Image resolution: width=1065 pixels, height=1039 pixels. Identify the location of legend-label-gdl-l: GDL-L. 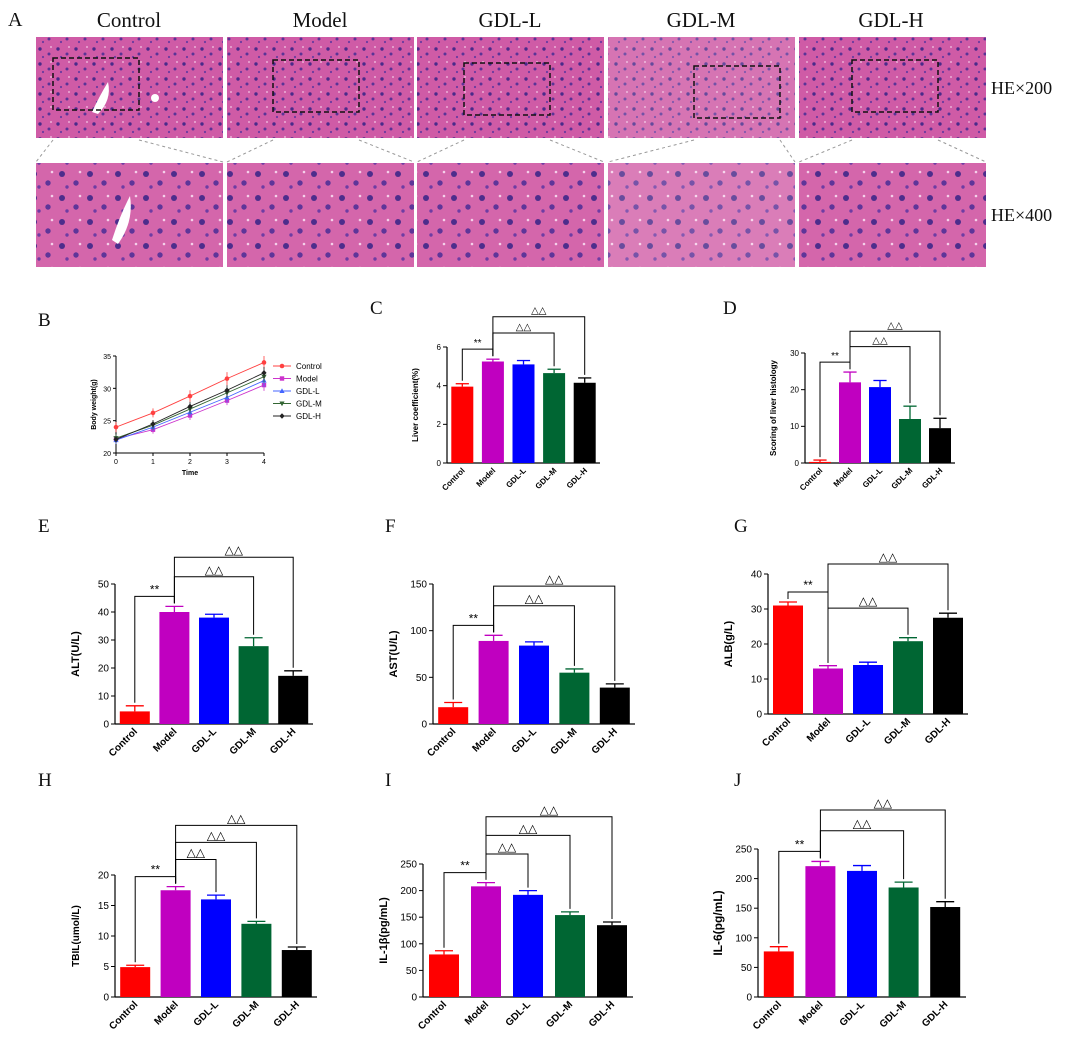
(308, 391).